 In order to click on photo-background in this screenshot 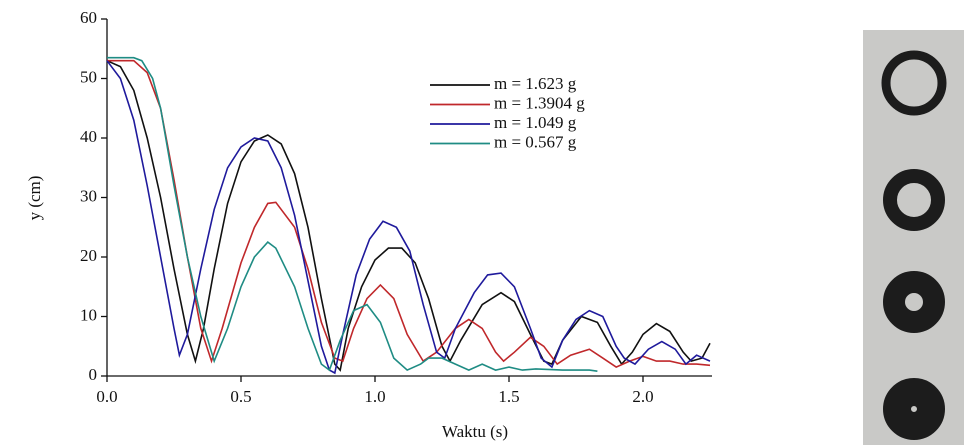, I will do `click(913, 237)`.